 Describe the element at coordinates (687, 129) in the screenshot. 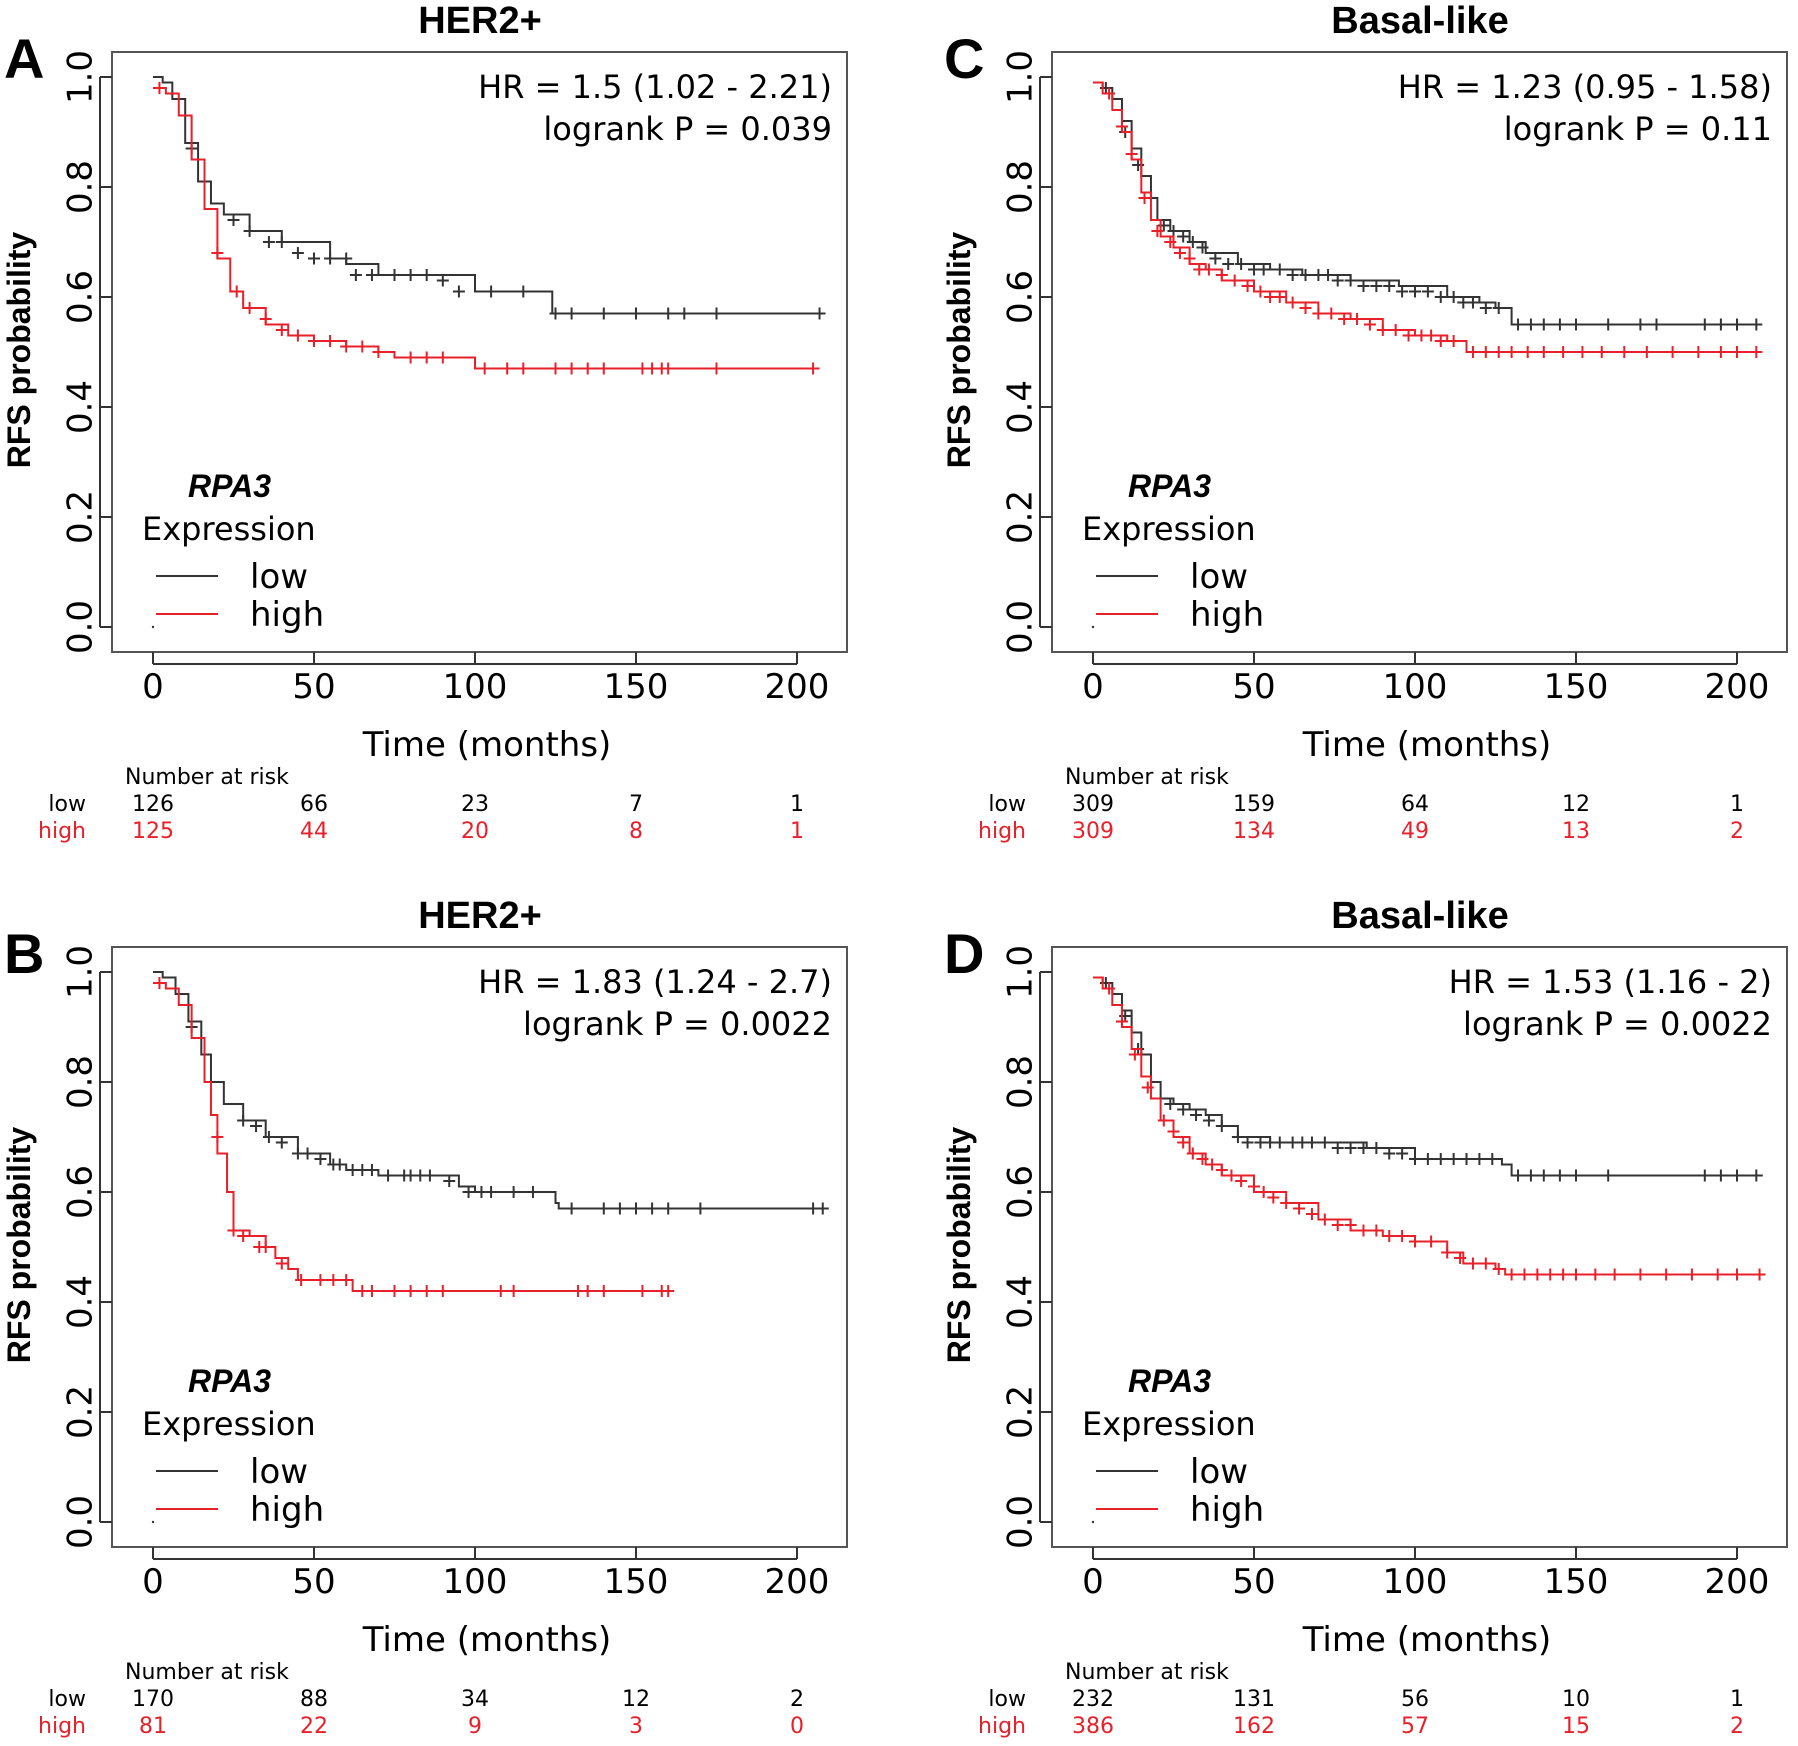

I see `logrank-p: logrank P = 0.039` at that location.